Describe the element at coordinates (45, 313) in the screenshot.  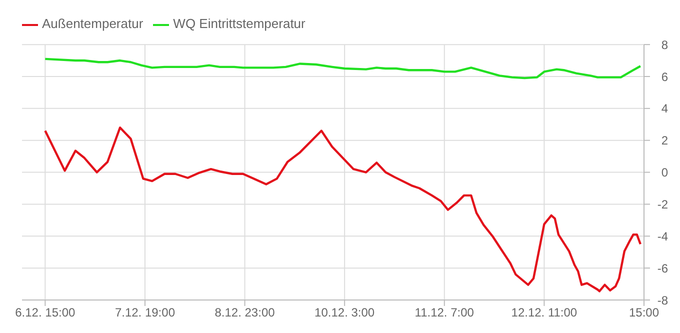
I see `x-tick-label: 6.12. 15:00` at that location.